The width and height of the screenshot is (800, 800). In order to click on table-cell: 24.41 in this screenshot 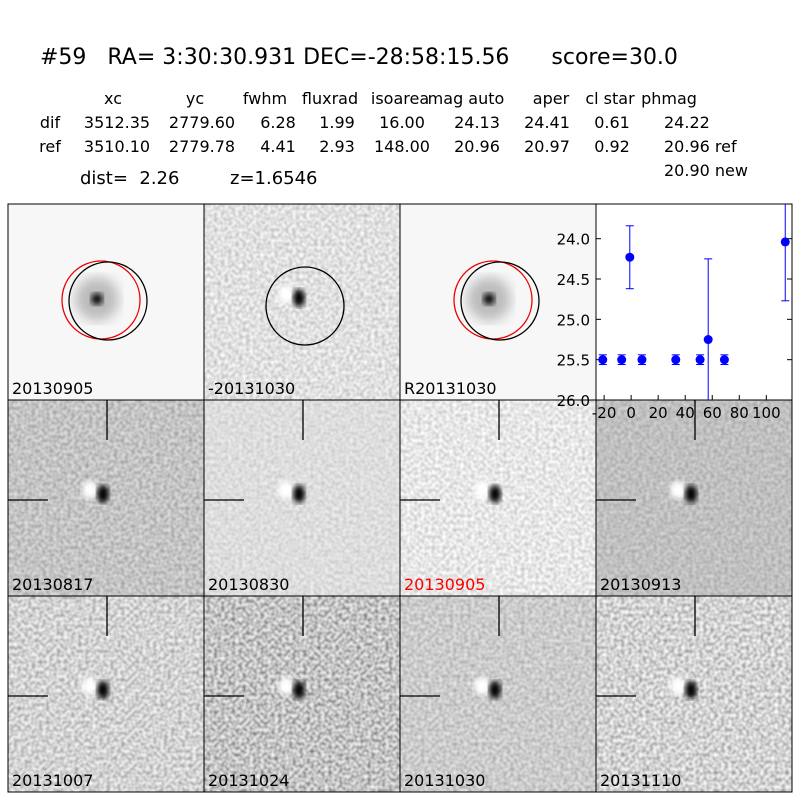, I will do `click(547, 122)`.